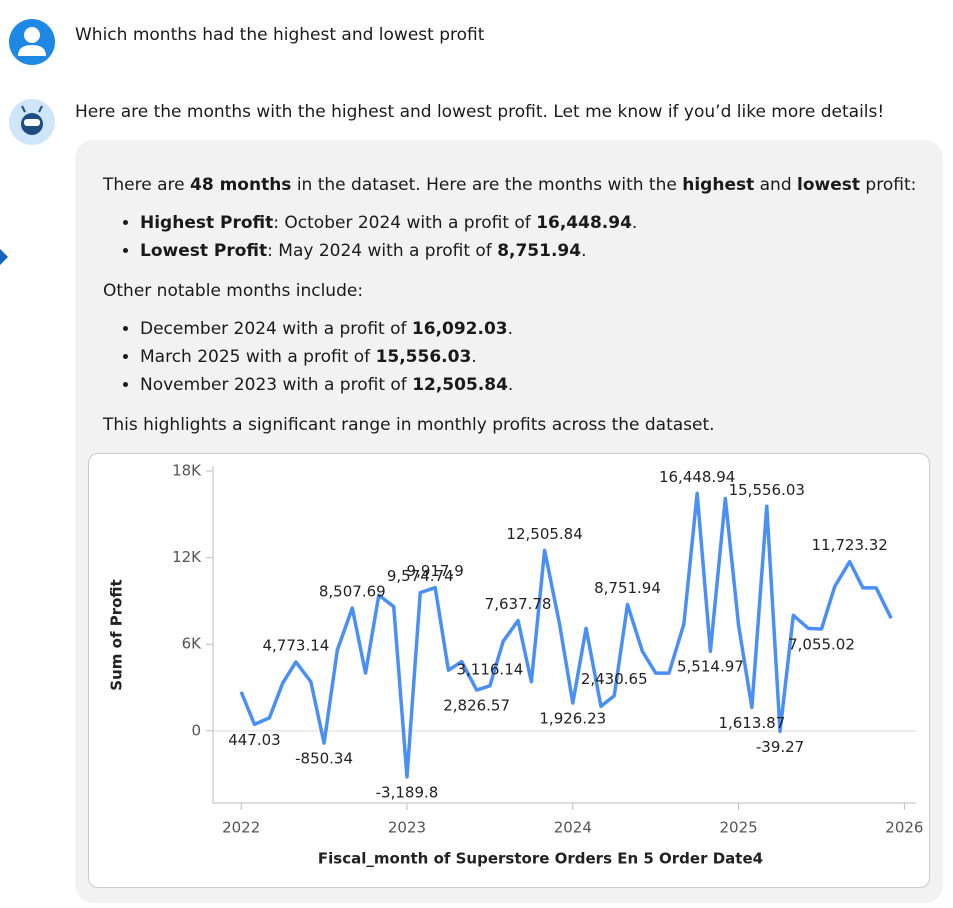 This screenshot has height=908, width=953. What do you see at coordinates (4, 257) in the screenshot?
I see `side-arrow` at bounding box center [4, 257].